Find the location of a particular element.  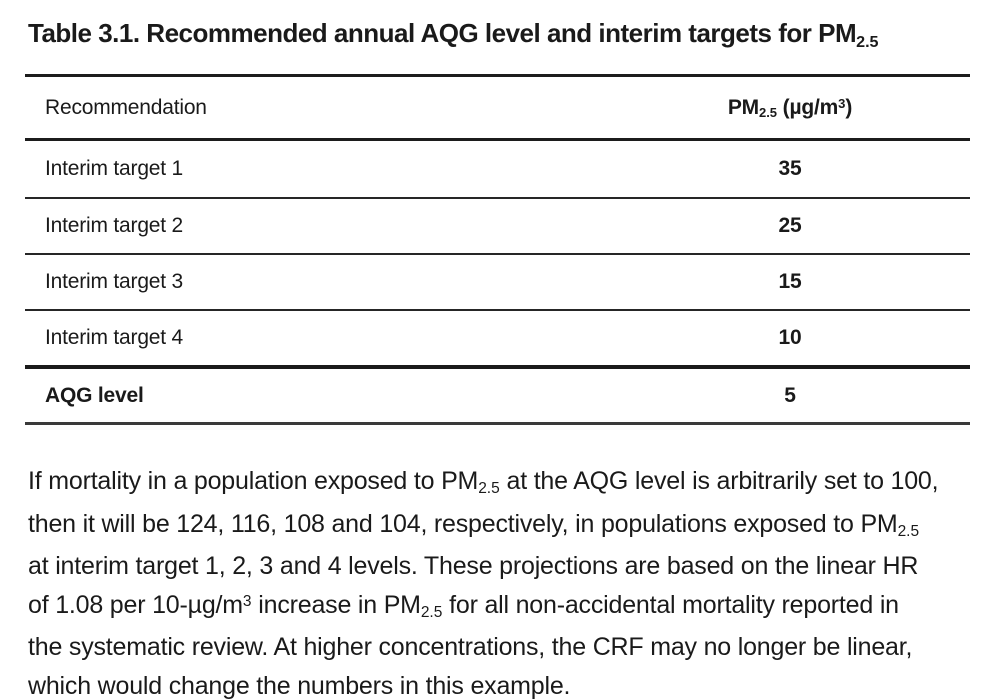

row-value: 5 is located at coordinates (790, 395).